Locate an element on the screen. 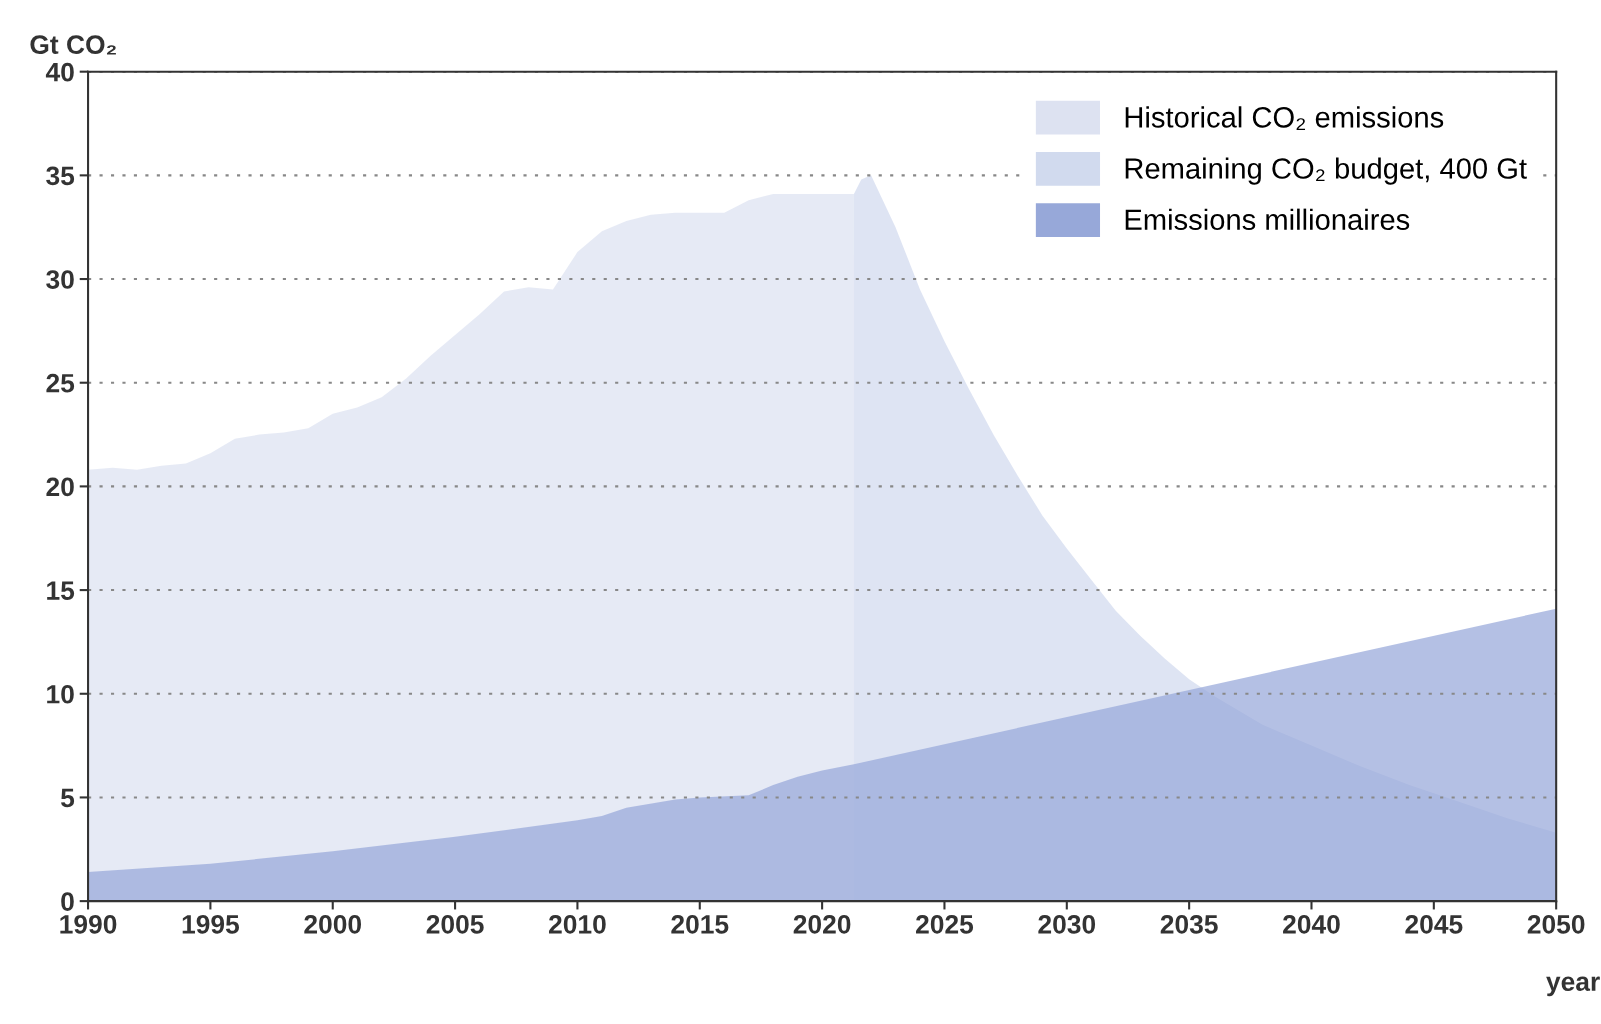  y-tick-label: 10 is located at coordinates (60, 694).